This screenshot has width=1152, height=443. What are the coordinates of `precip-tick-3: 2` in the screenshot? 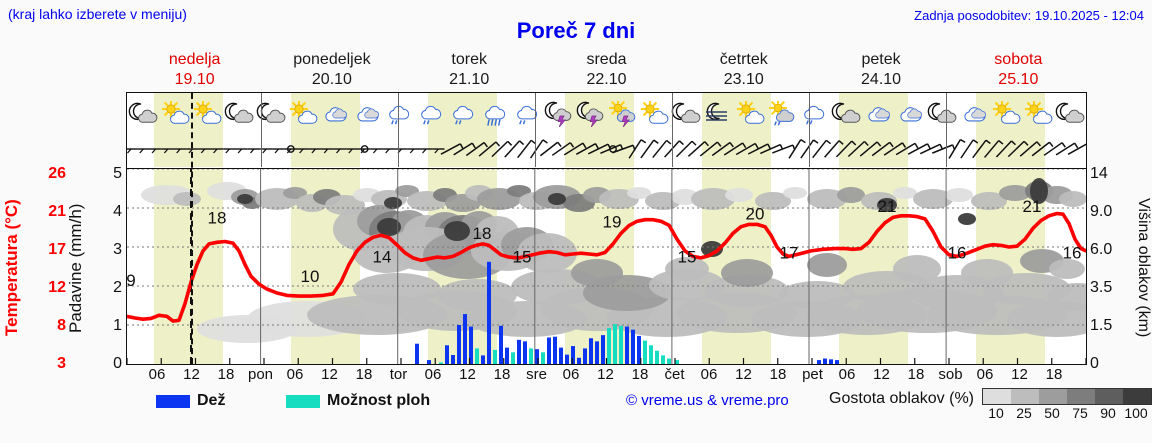 It's located at (117, 287).